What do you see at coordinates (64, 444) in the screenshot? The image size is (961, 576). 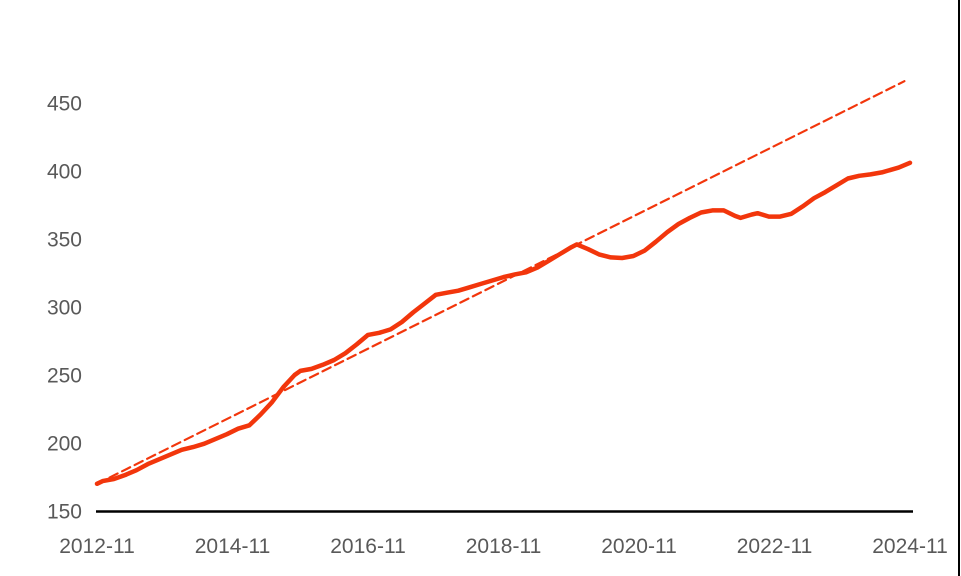 I see `y-tick-label: 200` at bounding box center [64, 444].